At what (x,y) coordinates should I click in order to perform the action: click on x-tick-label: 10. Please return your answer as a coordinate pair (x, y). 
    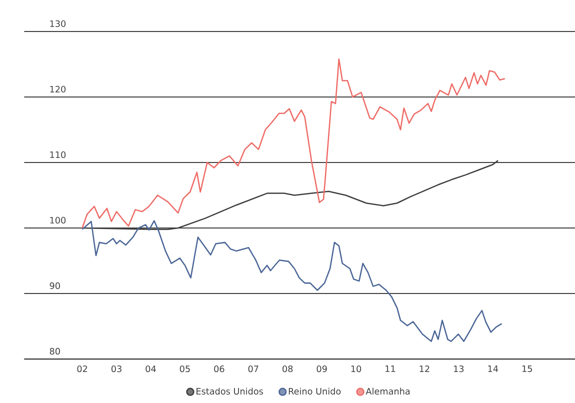
    Looking at the image, I should click on (356, 368).